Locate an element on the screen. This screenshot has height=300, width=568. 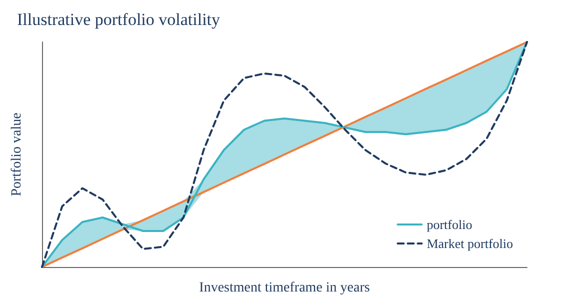
chart-title: Illustrative portfolio volatility is located at coordinates (119, 19).